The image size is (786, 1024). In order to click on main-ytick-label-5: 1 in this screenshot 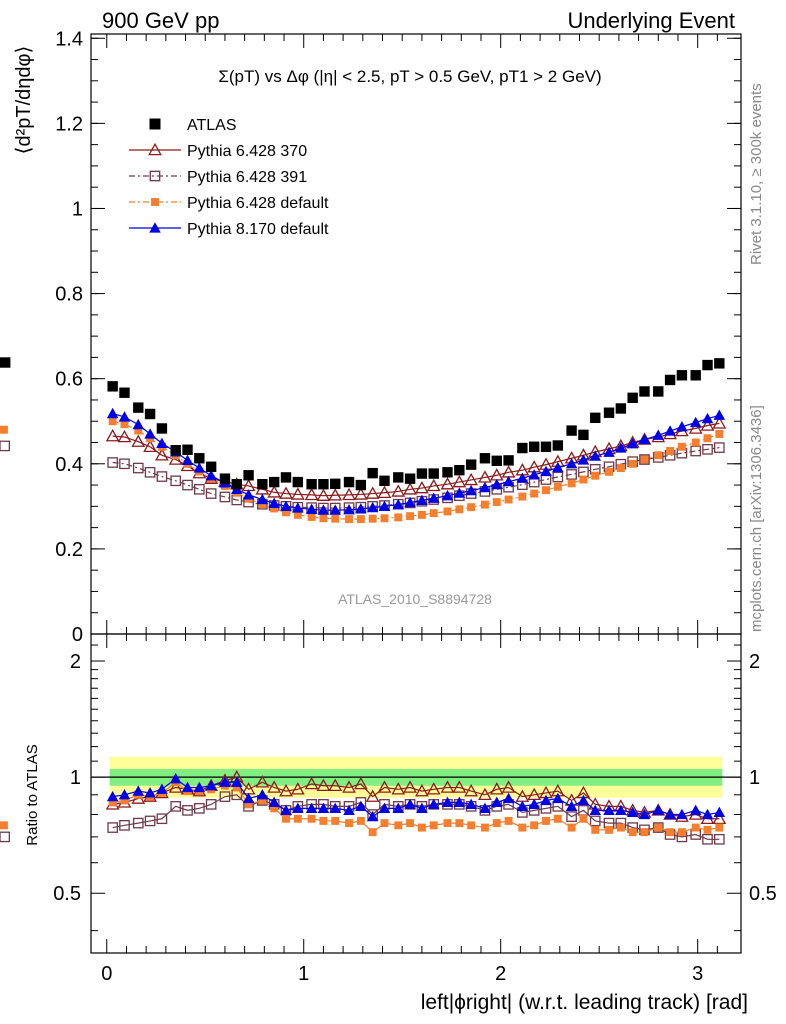, I will do `click(77, 209)`.